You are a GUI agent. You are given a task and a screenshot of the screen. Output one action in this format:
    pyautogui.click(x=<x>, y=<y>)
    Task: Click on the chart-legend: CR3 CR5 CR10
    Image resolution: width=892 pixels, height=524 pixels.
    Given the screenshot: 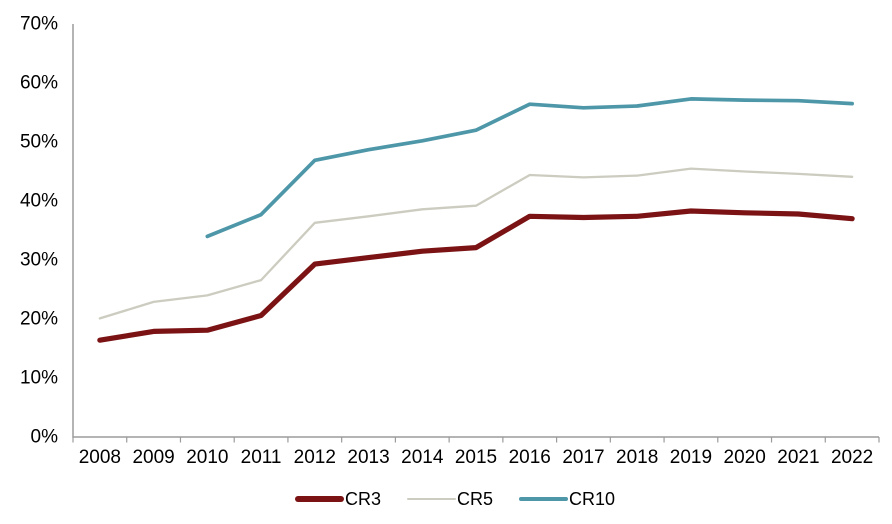 What is the action you would take?
    pyautogui.click(x=446, y=499)
    